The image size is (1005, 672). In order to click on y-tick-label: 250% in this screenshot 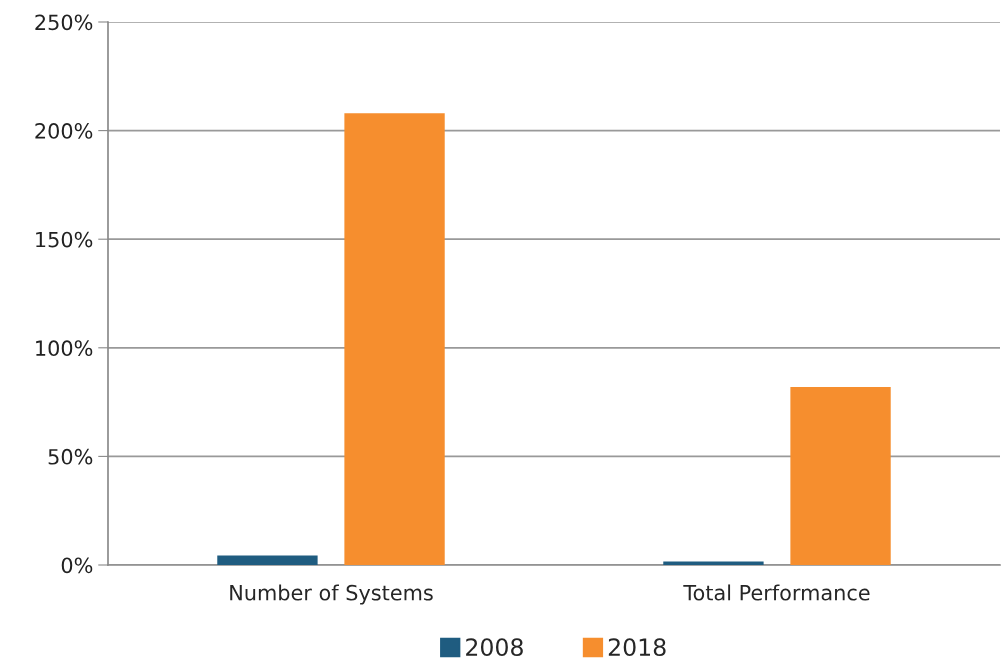, I will do `click(64, 22)`.